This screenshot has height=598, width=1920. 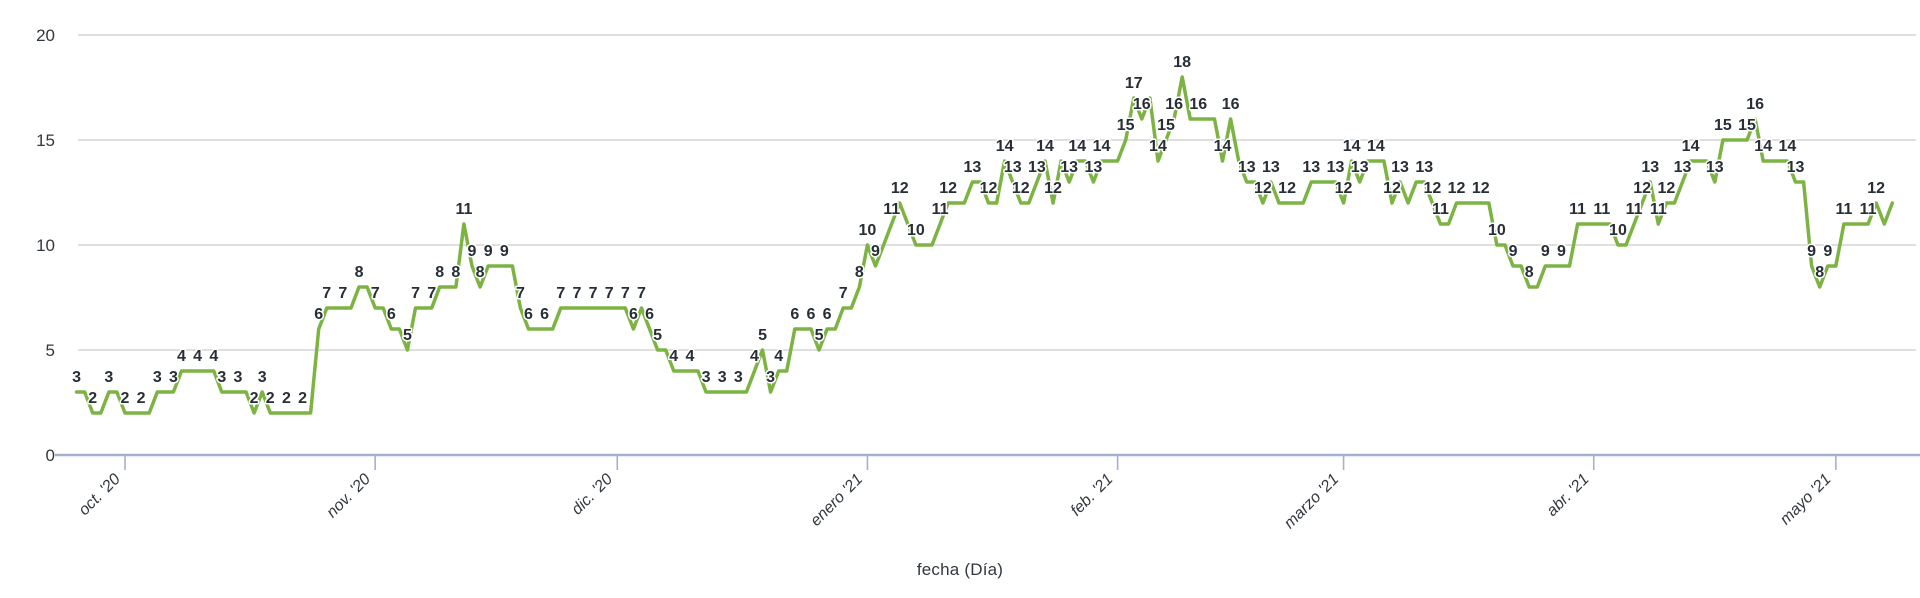 What do you see at coordinates (1092, 495) in the screenshot?
I see `x-axis-month-label: feb. '21` at bounding box center [1092, 495].